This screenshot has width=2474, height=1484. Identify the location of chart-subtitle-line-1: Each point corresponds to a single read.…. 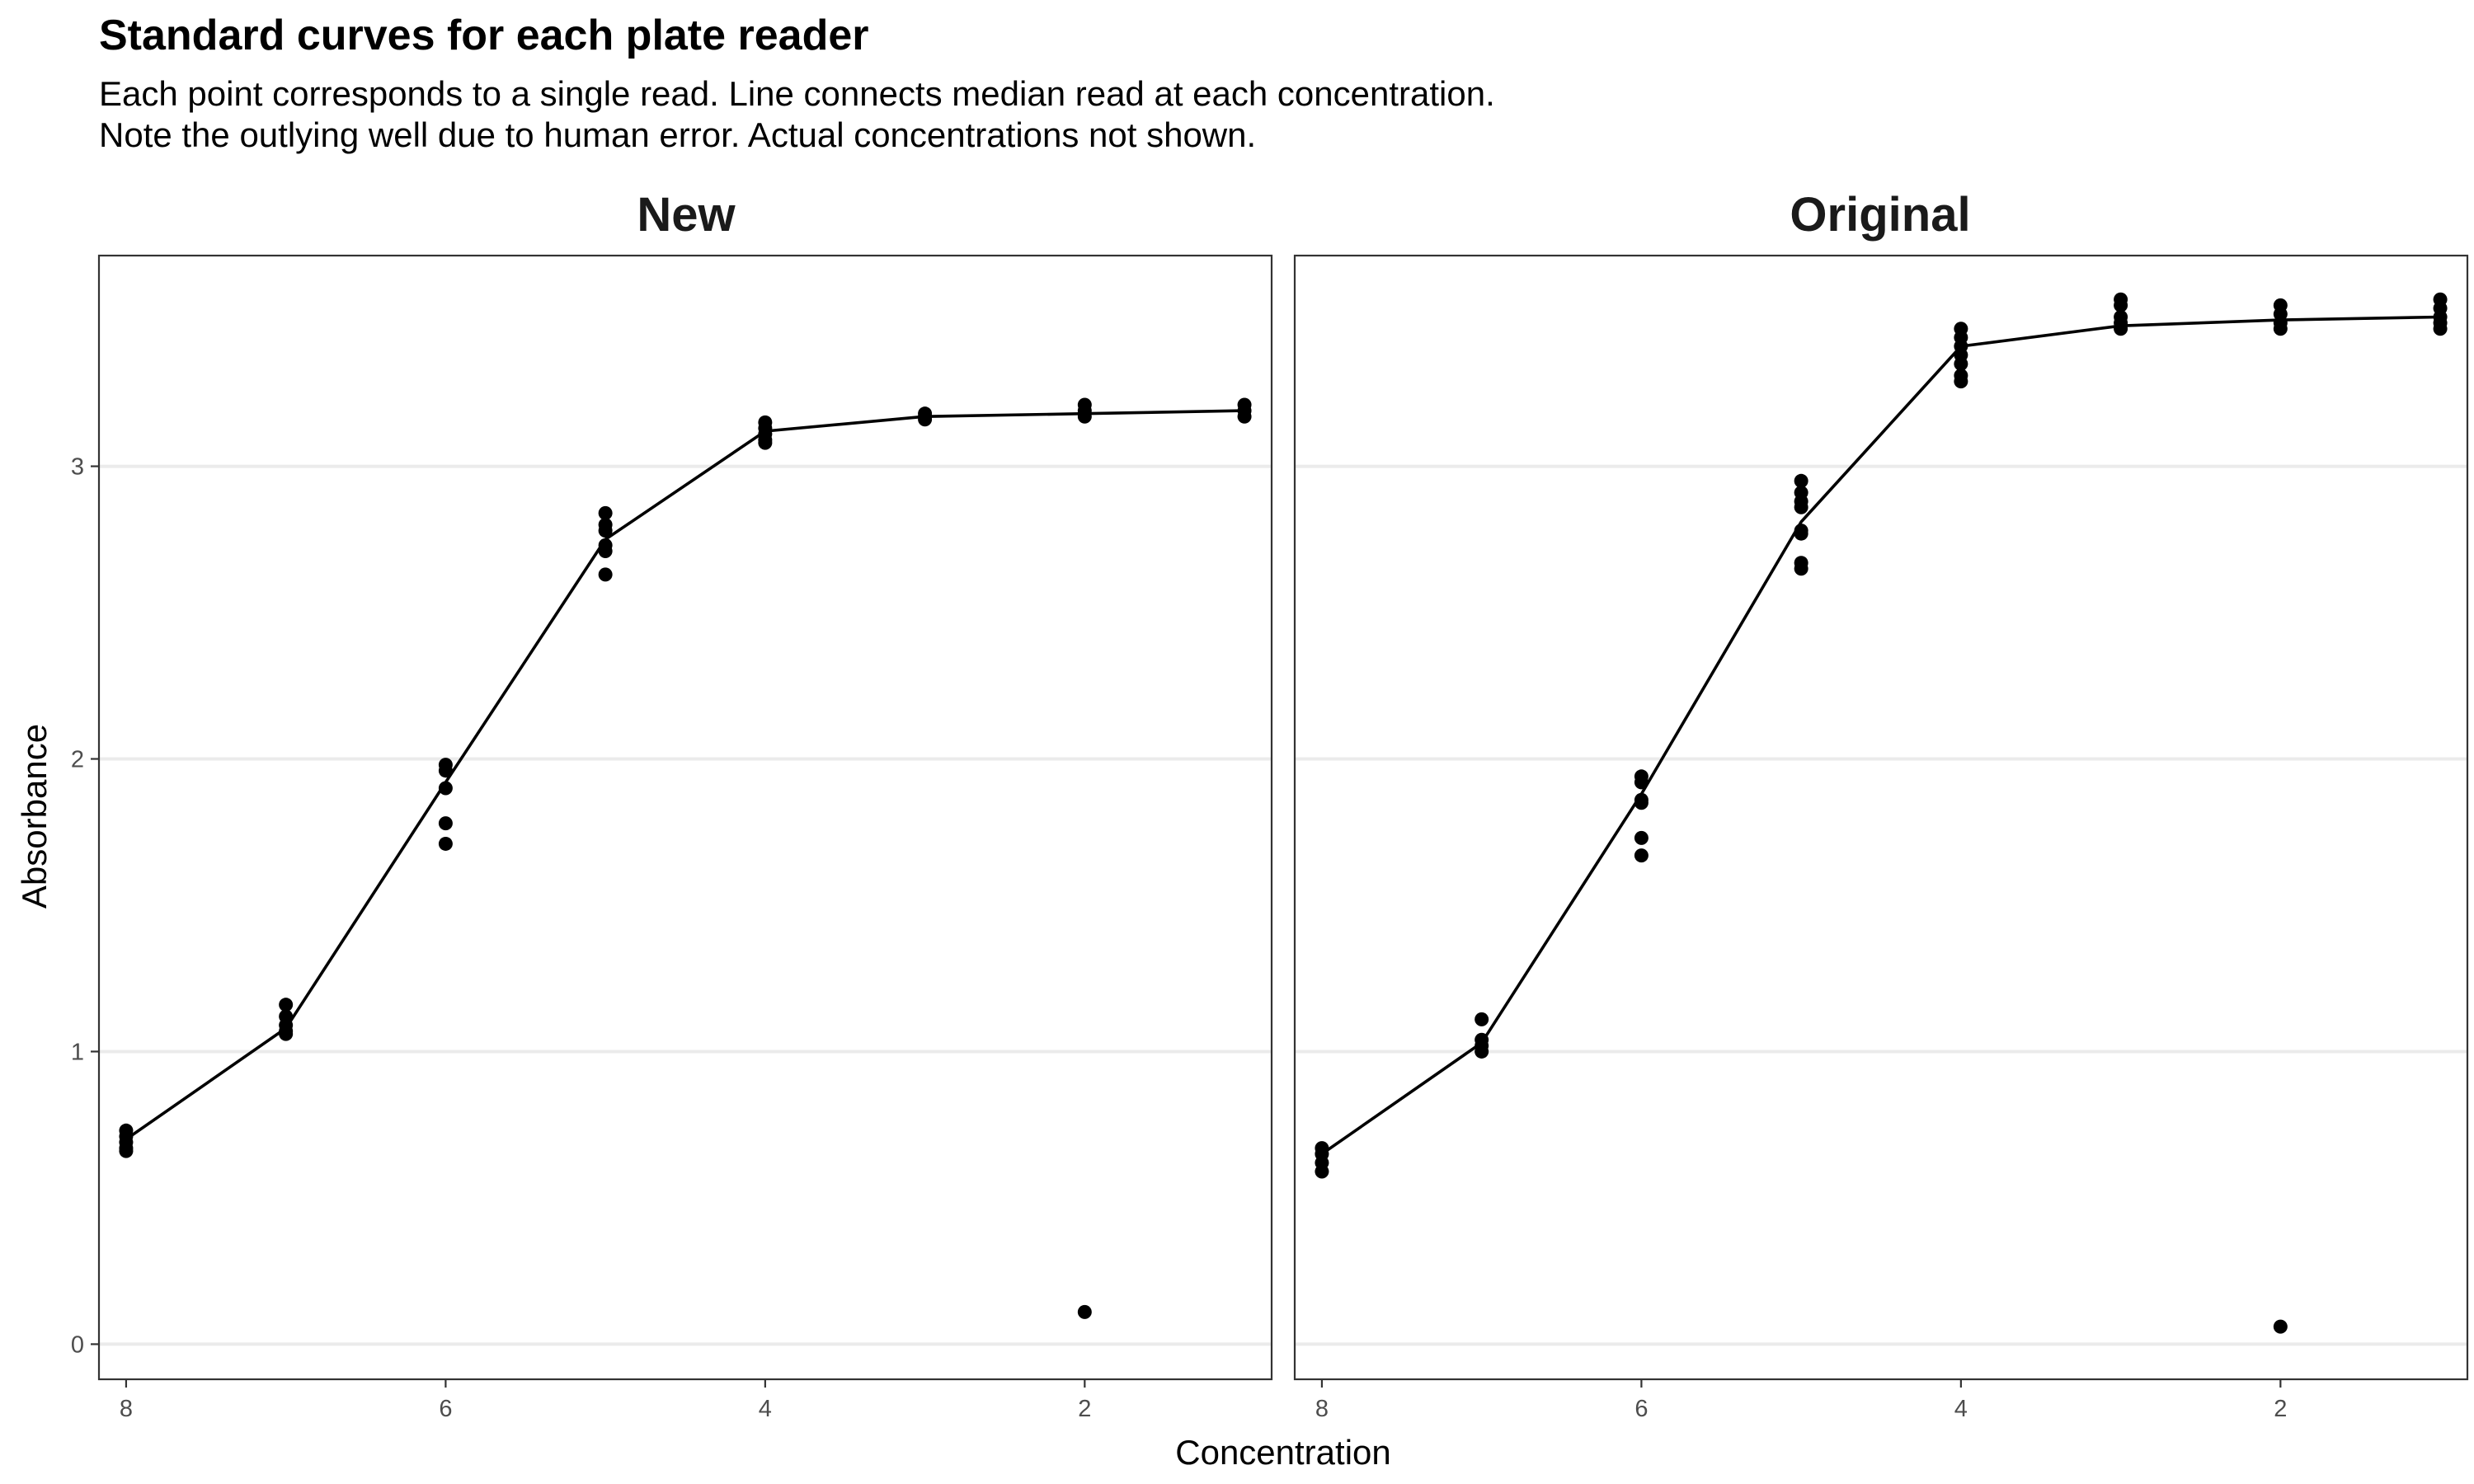
(797, 93).